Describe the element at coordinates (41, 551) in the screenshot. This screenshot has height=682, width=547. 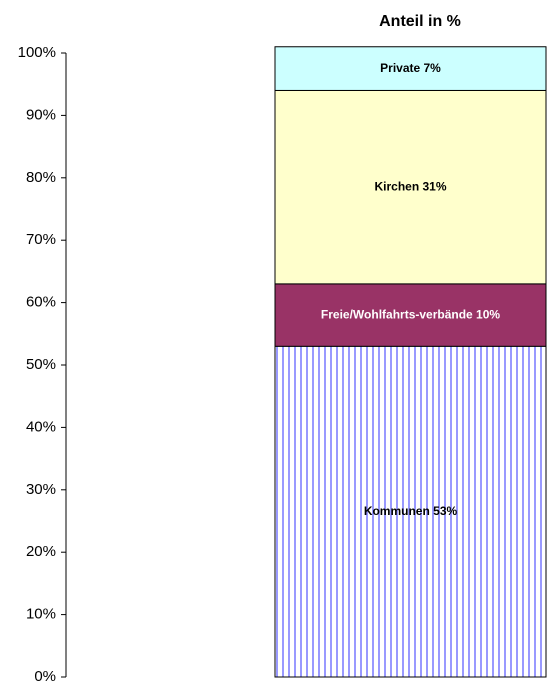
I see `y-tick-label: 20%` at that location.